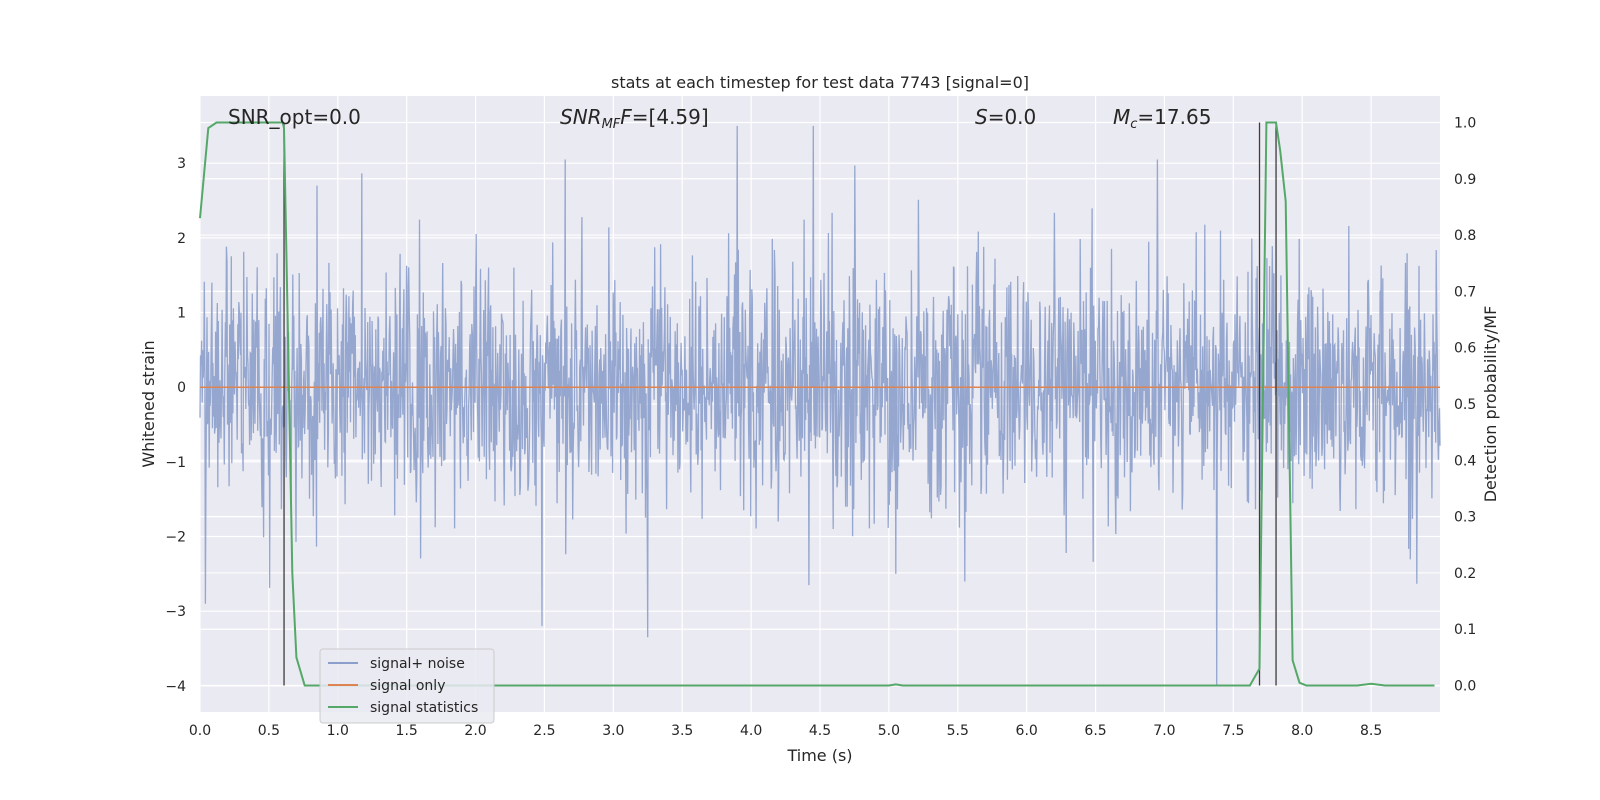  Describe the element at coordinates (1465, 630) in the screenshot. I see `y-tick-label-right: 0.1` at that location.